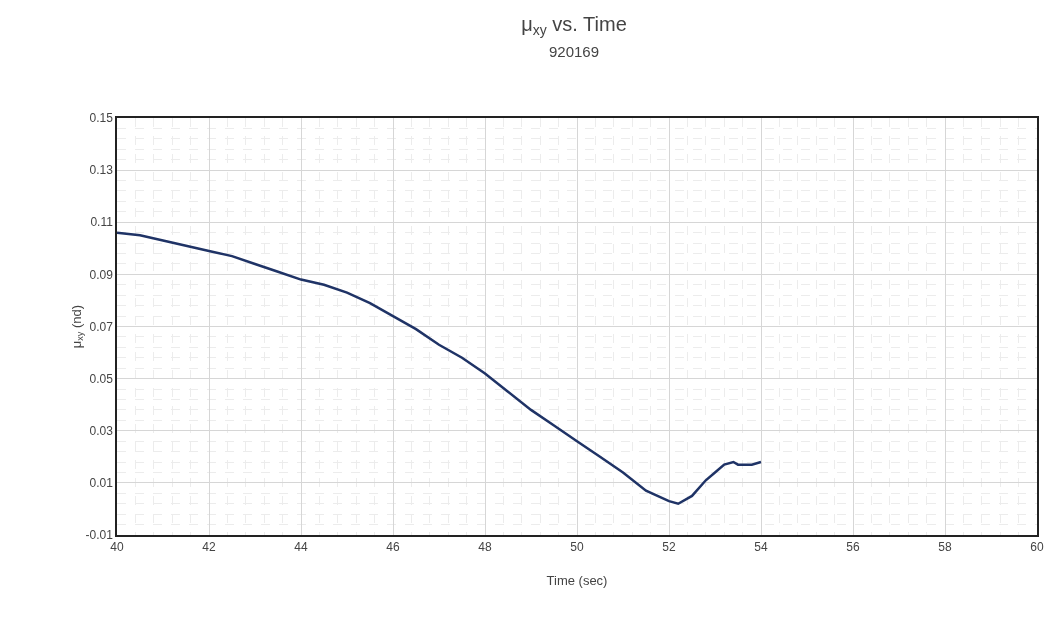 This screenshot has width=1063, height=617. Describe the element at coordinates (669, 547) in the screenshot. I see `x-tick-label: 52` at that location.